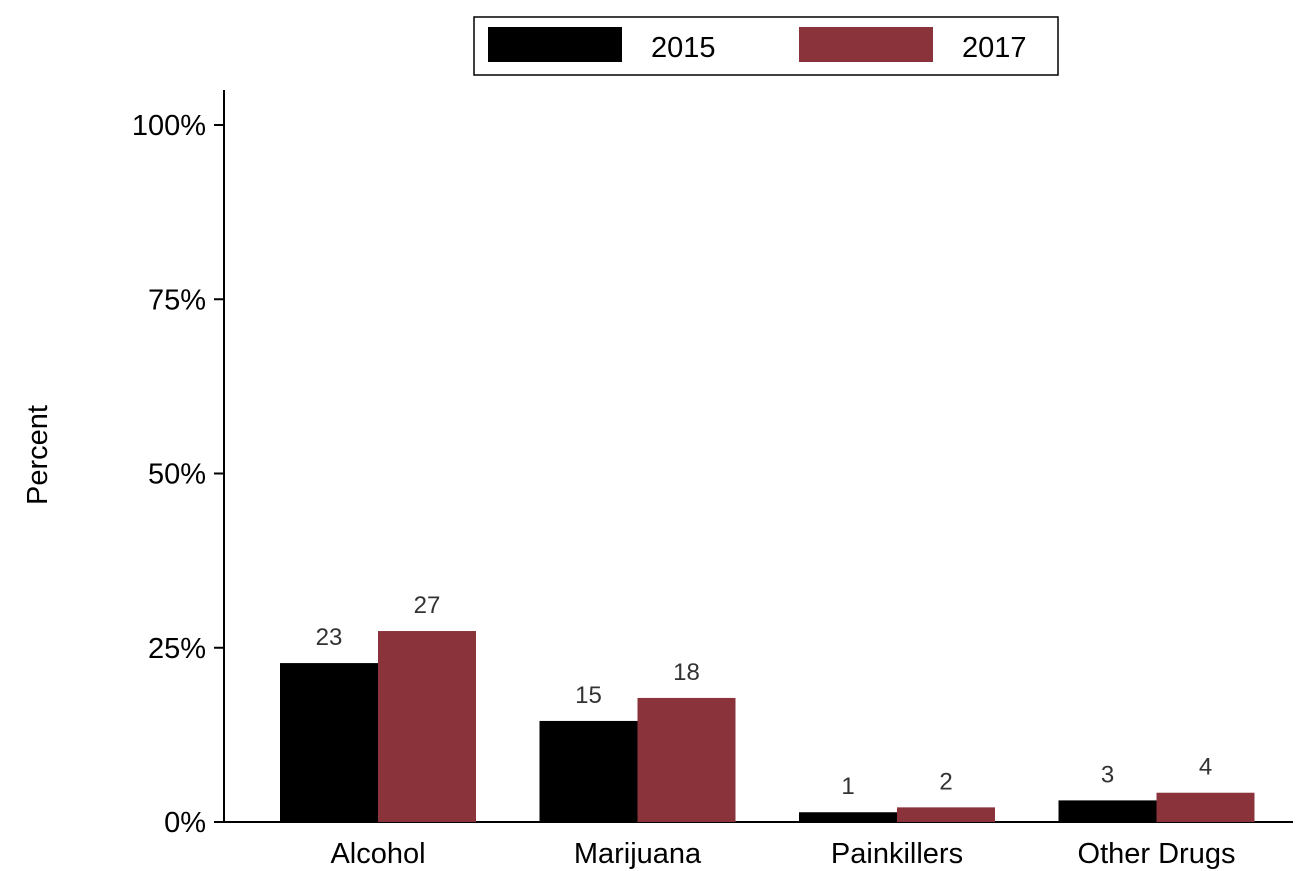 This screenshot has width=1310, height=871. I want to click on y-tick-label: 75%, so click(177, 300).